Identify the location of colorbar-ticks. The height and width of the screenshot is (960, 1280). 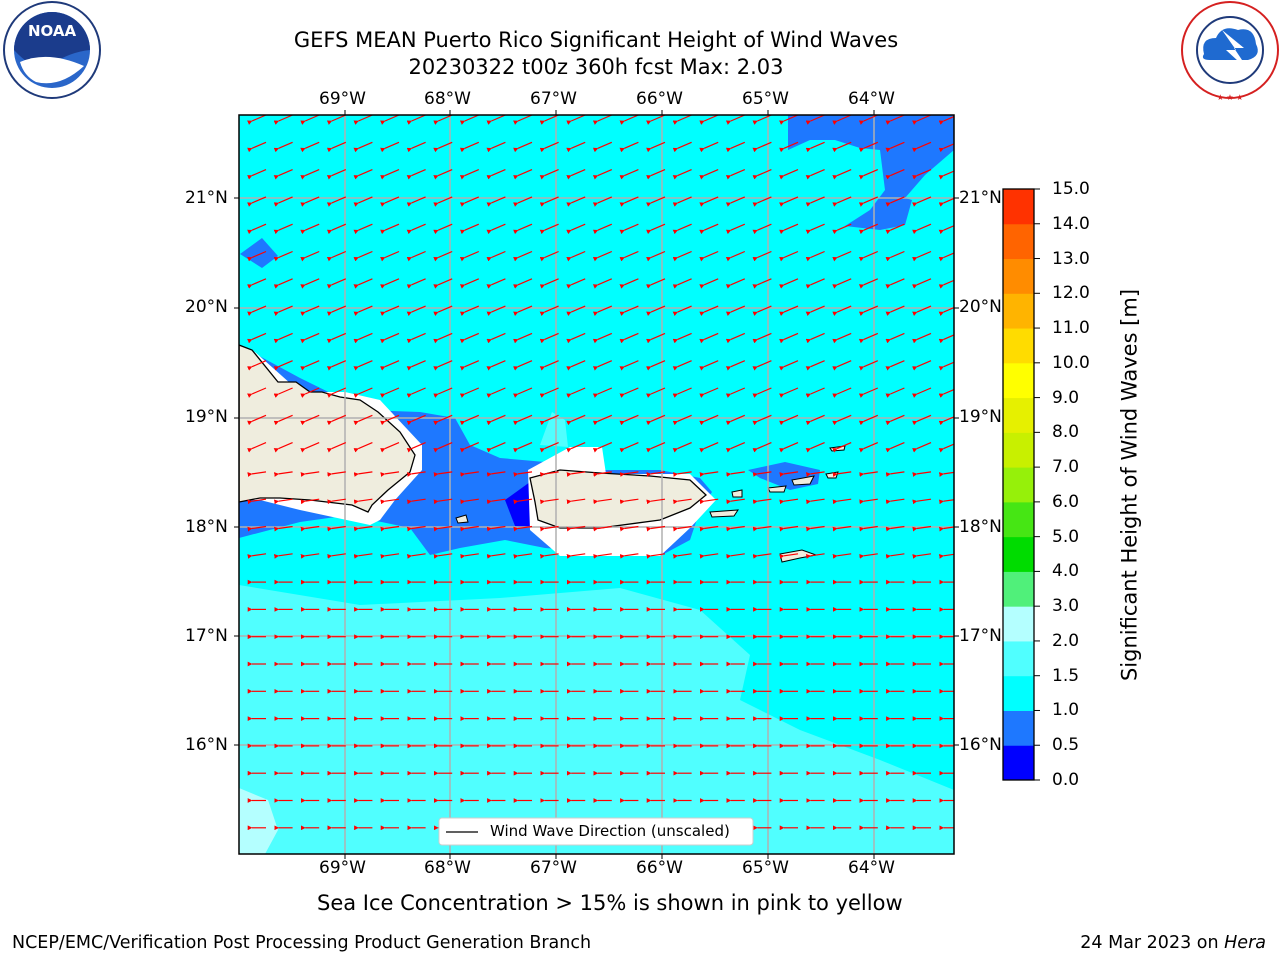
(1037, 484).